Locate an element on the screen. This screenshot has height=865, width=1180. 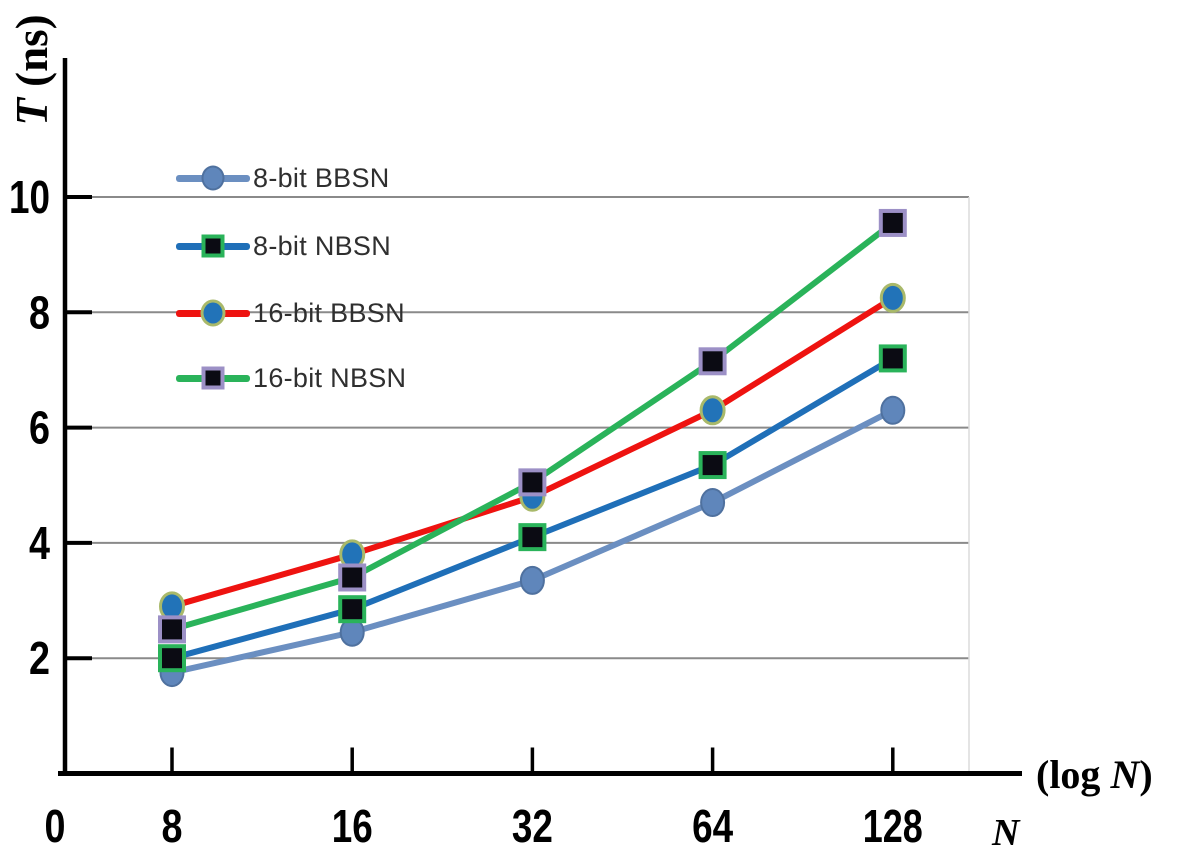
y-tick-label-4: 4 is located at coordinates (39, 543).